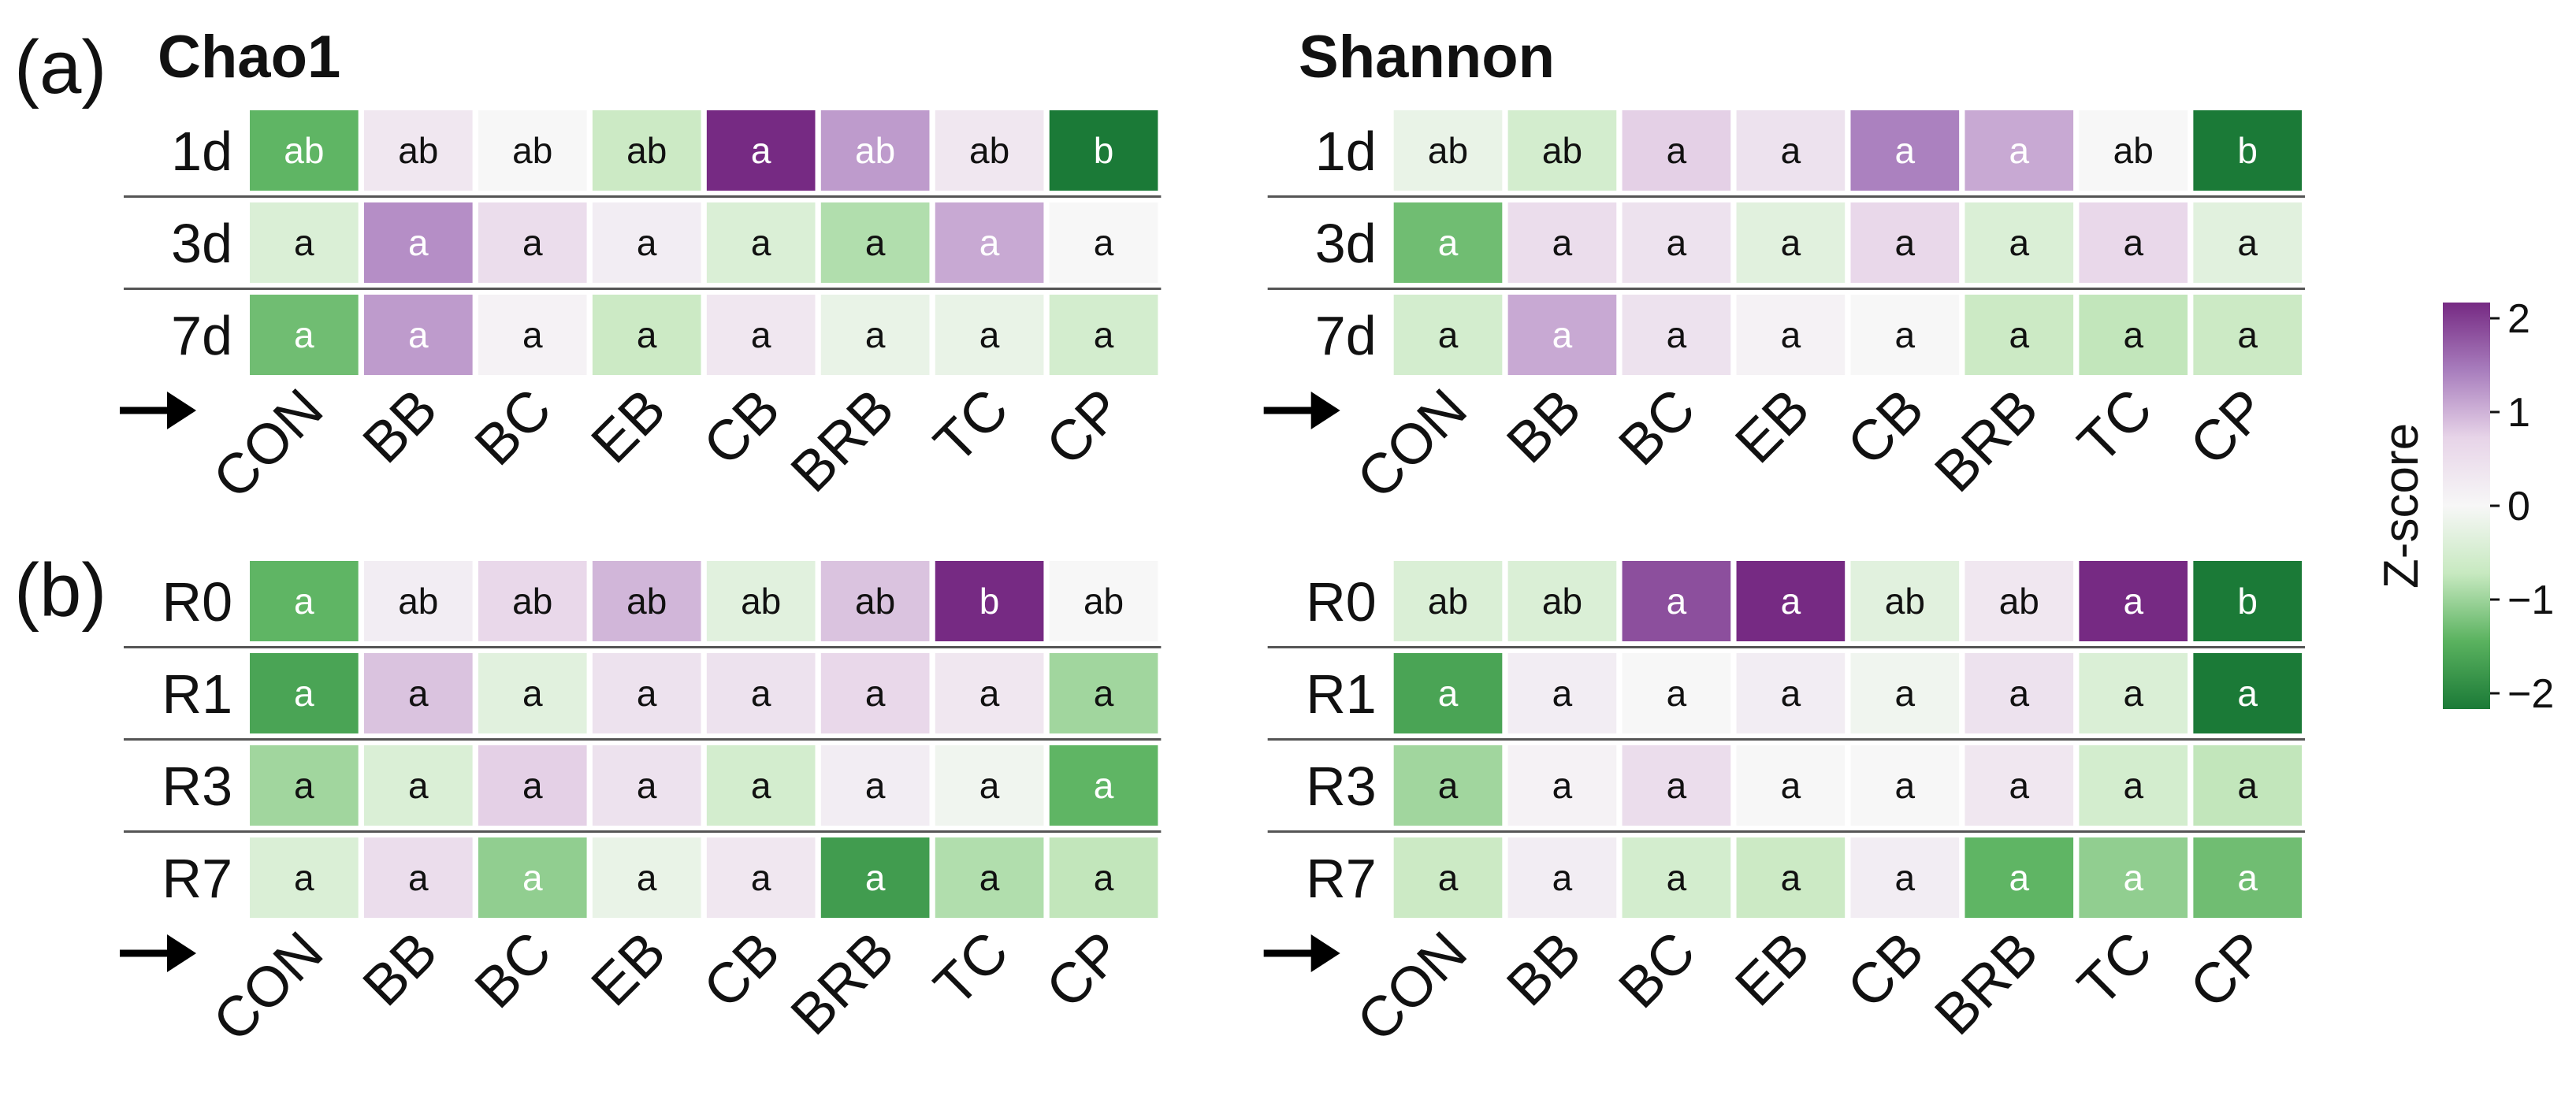 This screenshot has width=2576, height=1114. I want to click on column-label: BC, so click(1657, 970).